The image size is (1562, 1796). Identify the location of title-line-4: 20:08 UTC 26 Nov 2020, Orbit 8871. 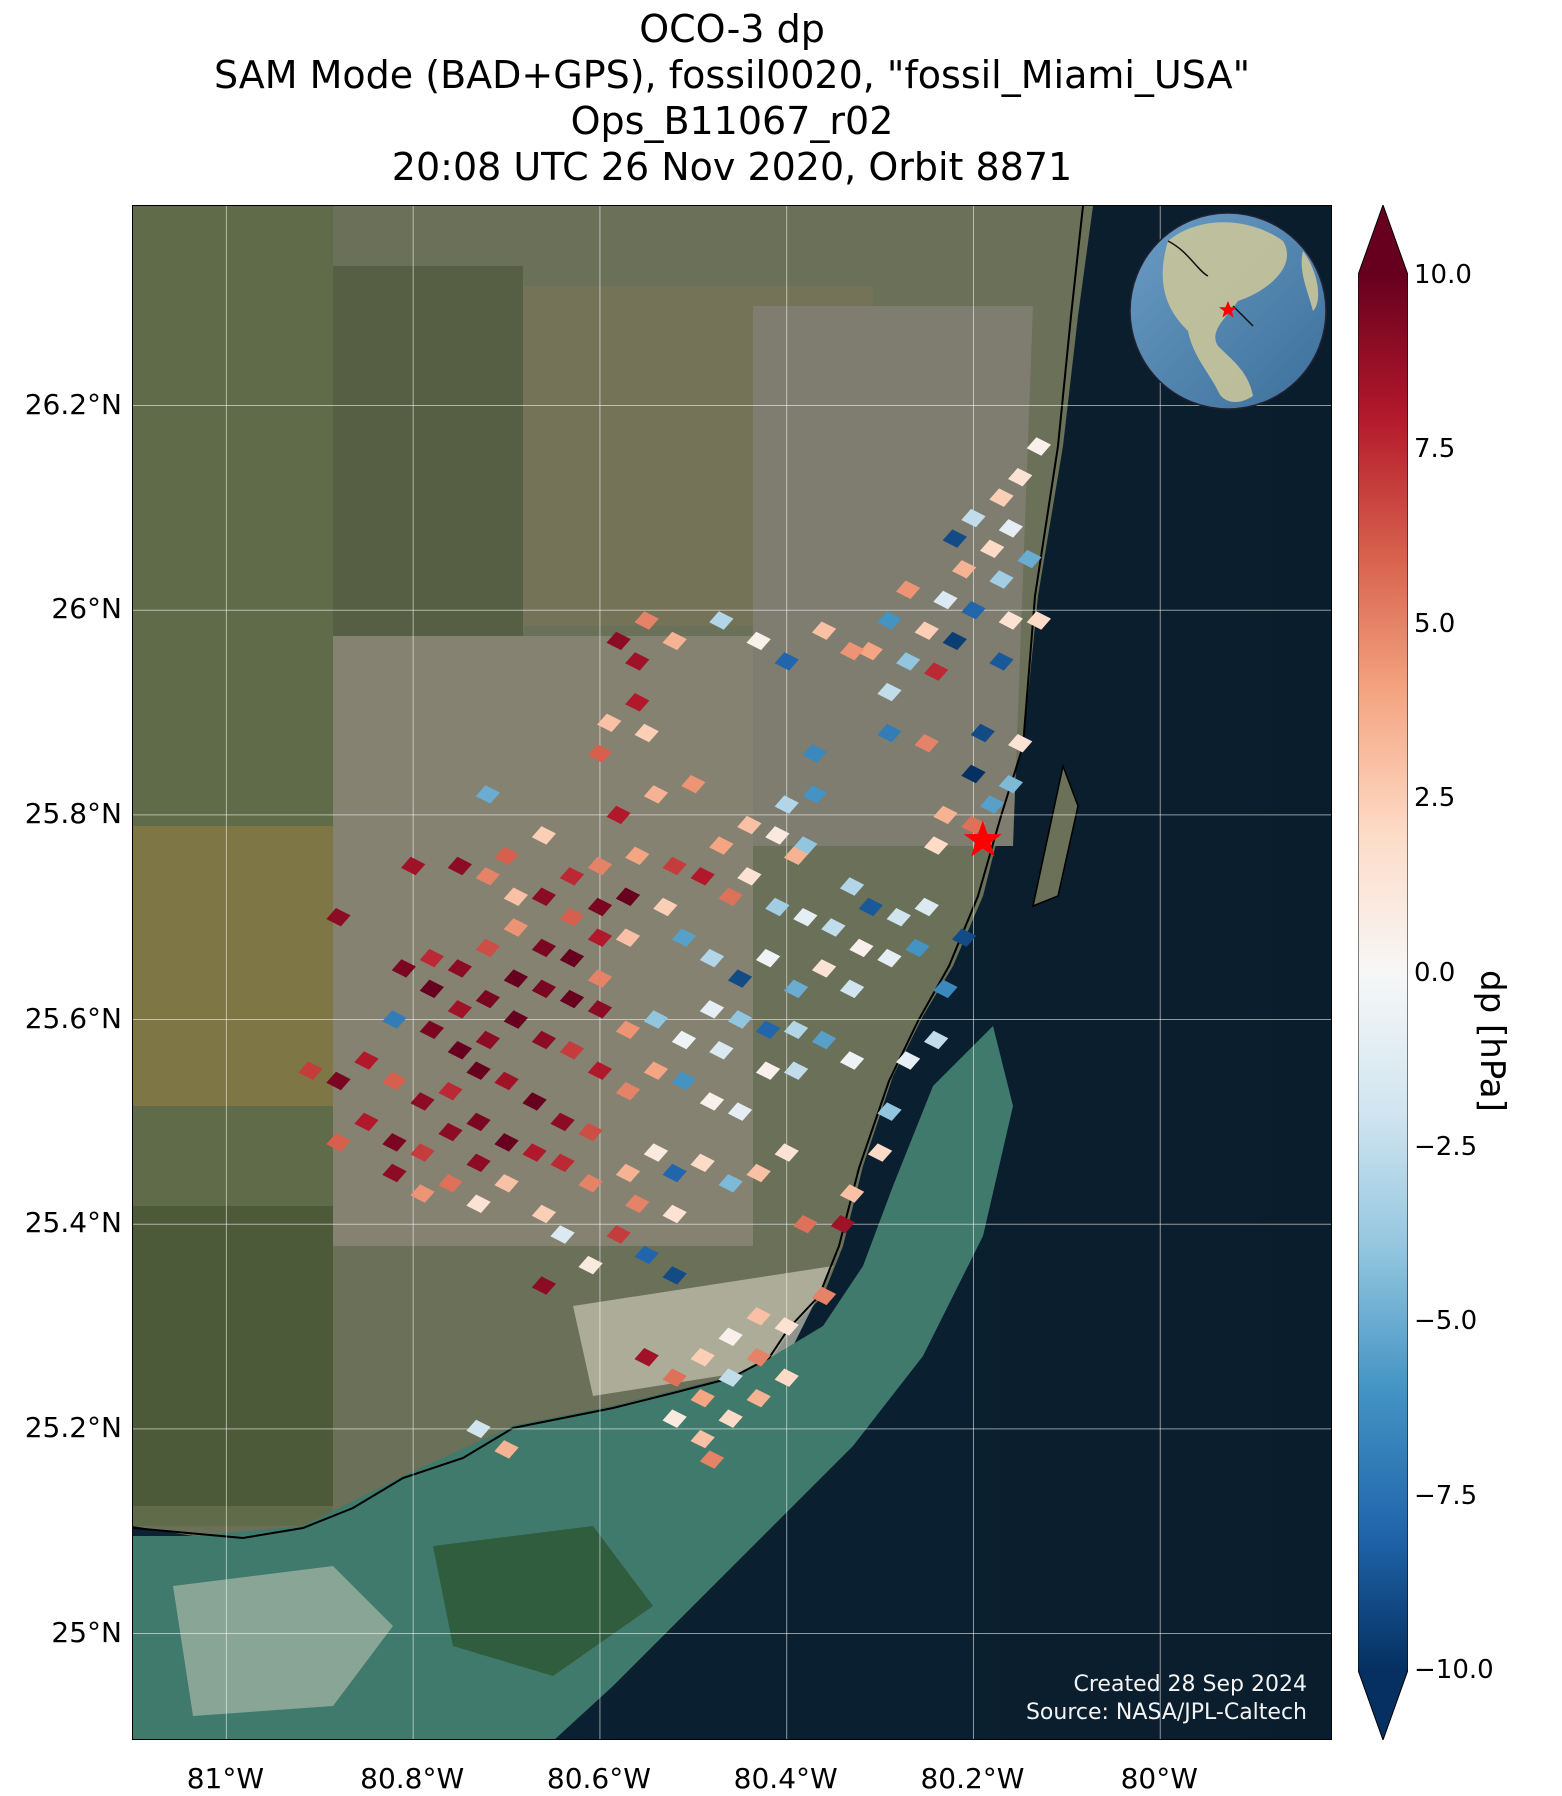
(732, 167).